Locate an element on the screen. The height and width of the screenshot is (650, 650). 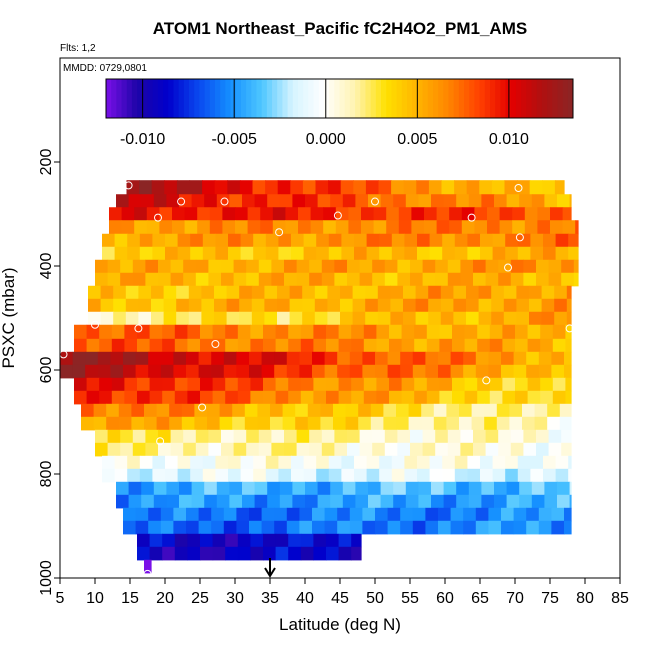
x-tick-label: 50 is located at coordinates (375, 598).